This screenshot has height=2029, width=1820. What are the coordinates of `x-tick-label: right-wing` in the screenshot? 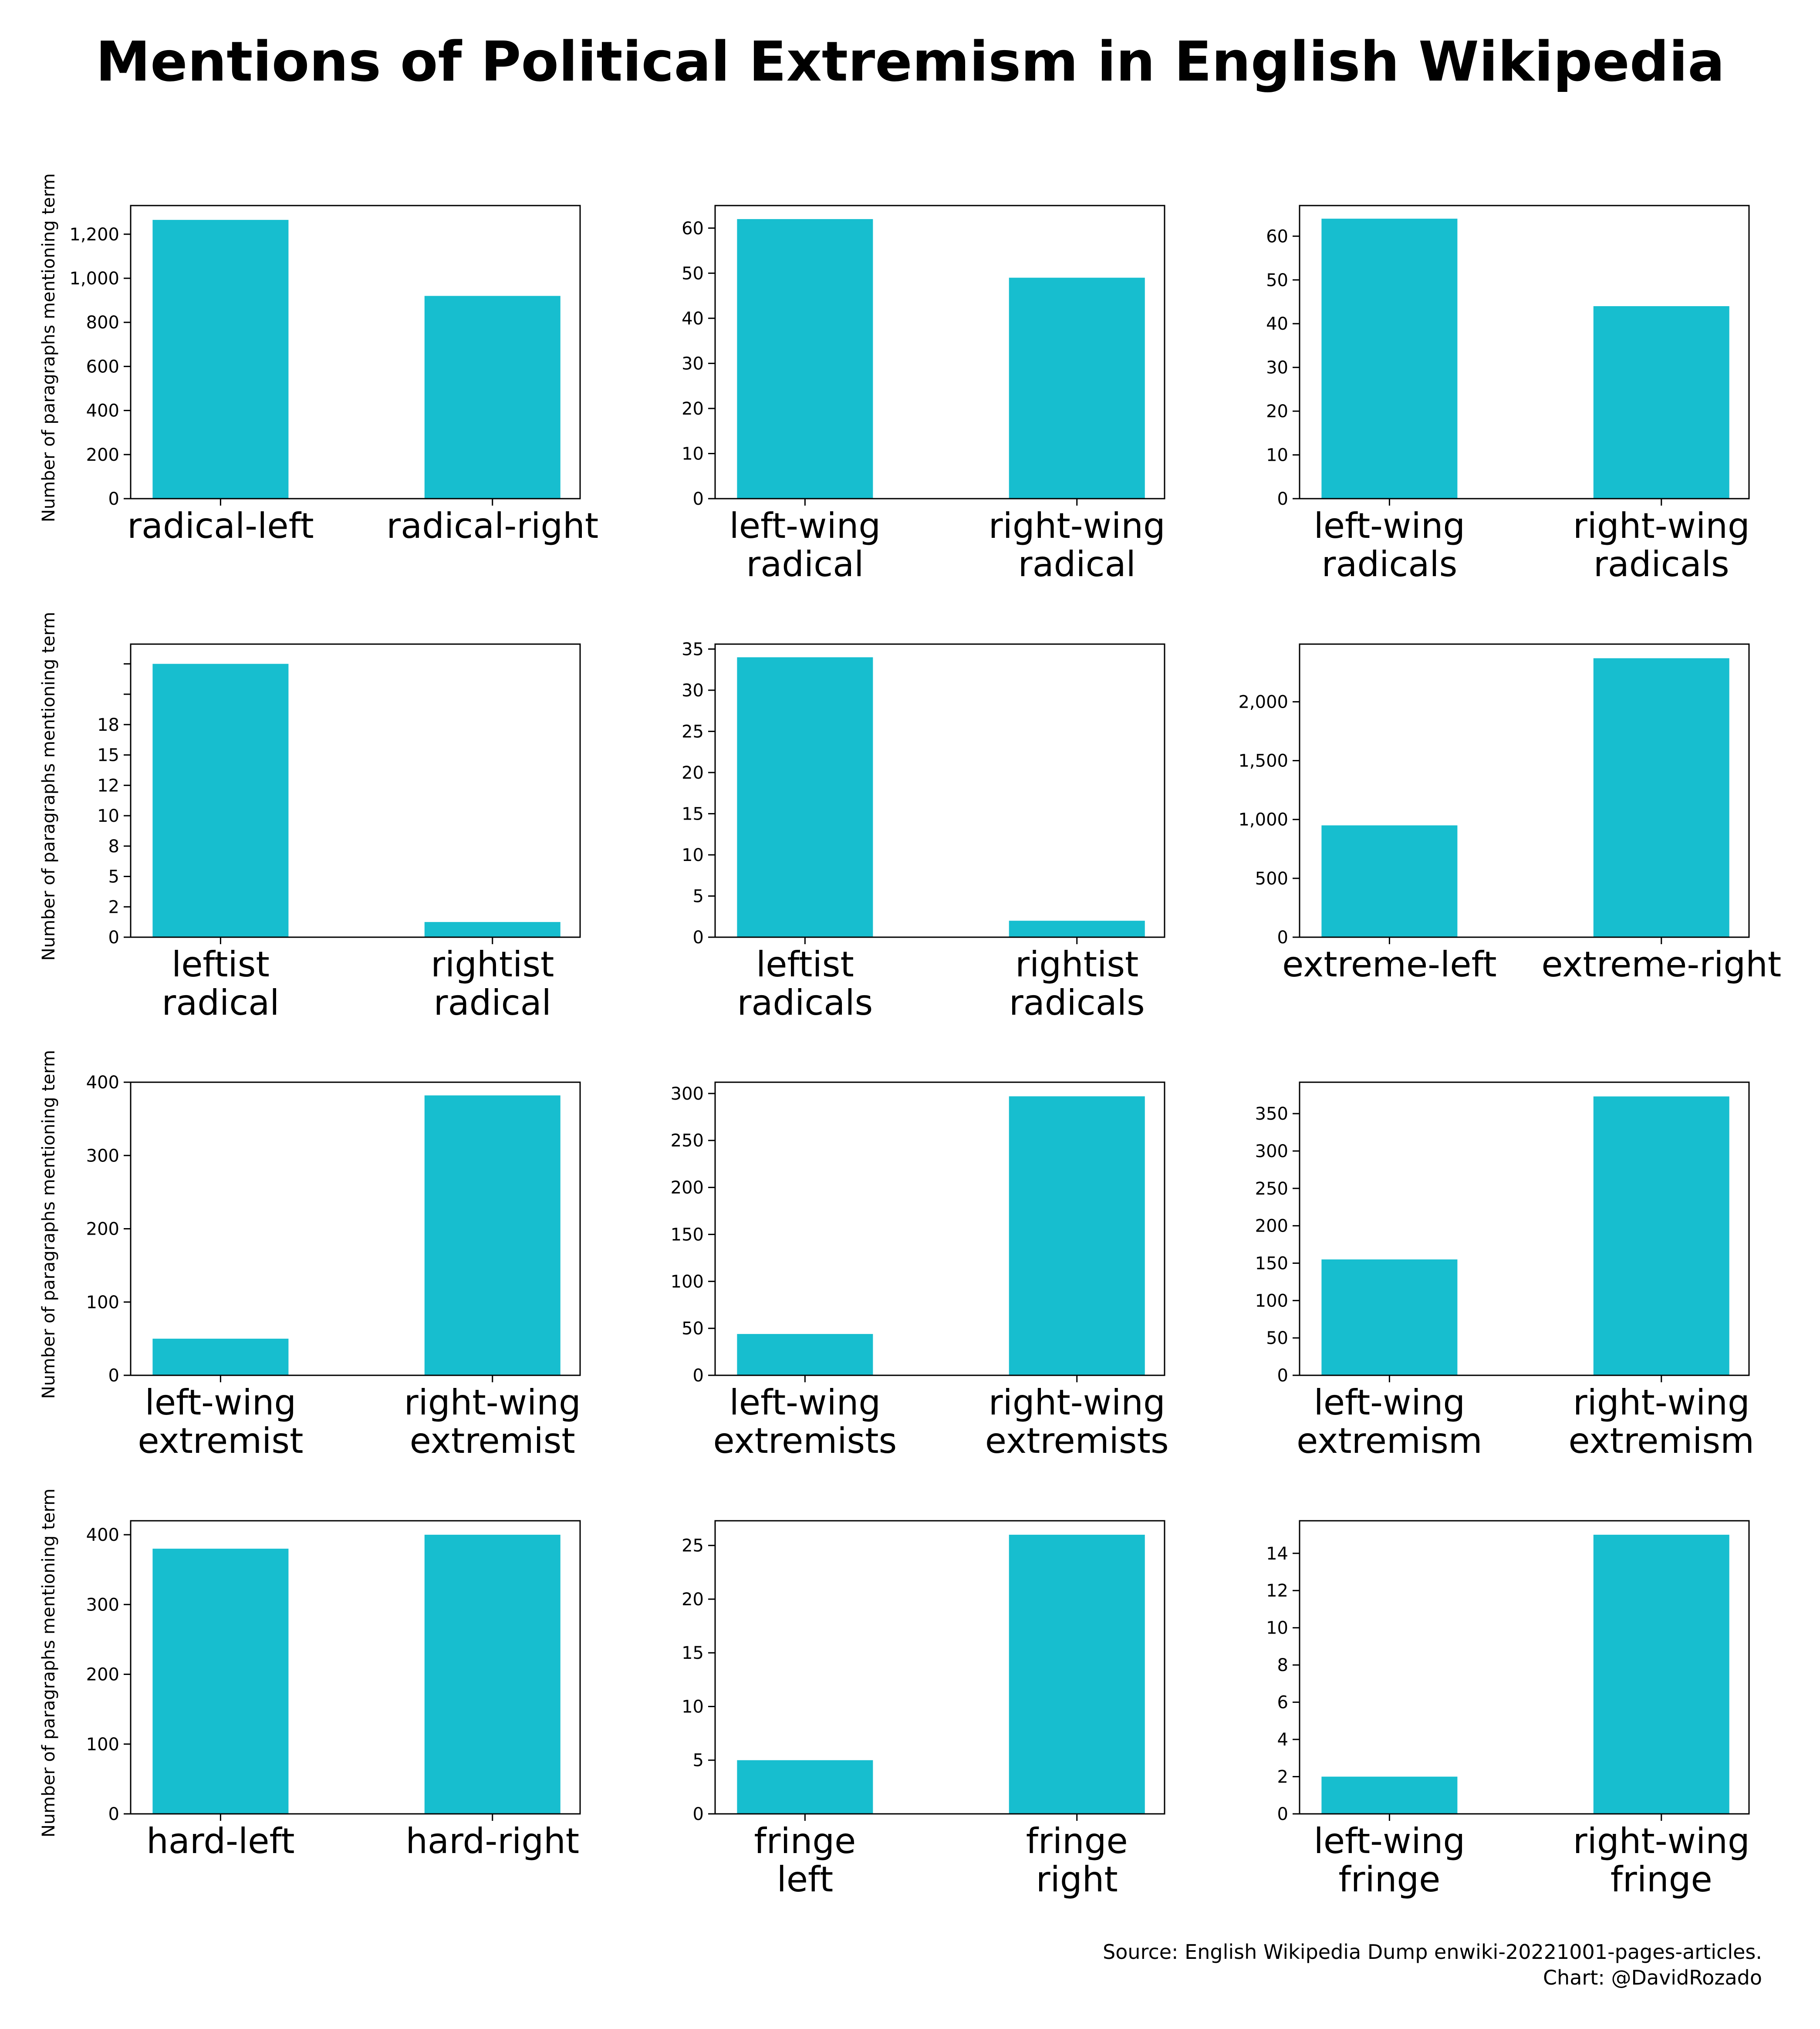 It's located at (1661, 526).